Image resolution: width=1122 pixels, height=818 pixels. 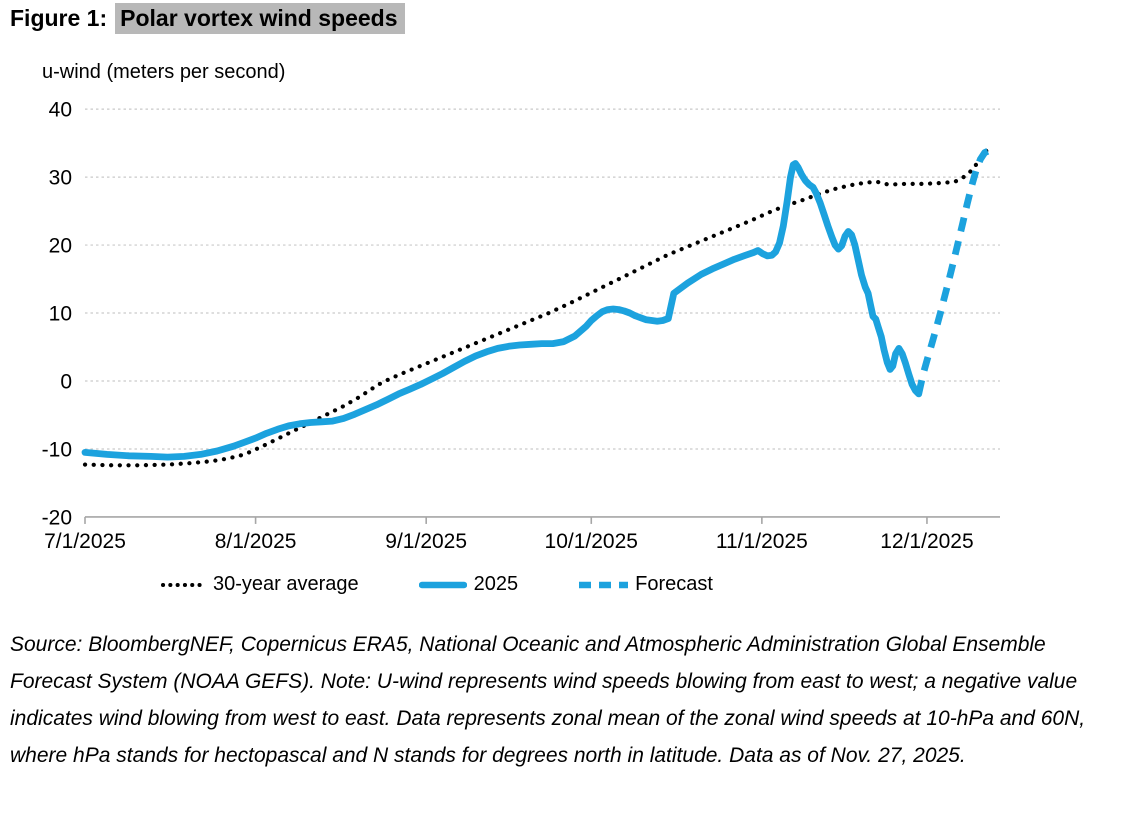 What do you see at coordinates (59, 18) in the screenshot?
I see `figure-number: Figure 1:` at bounding box center [59, 18].